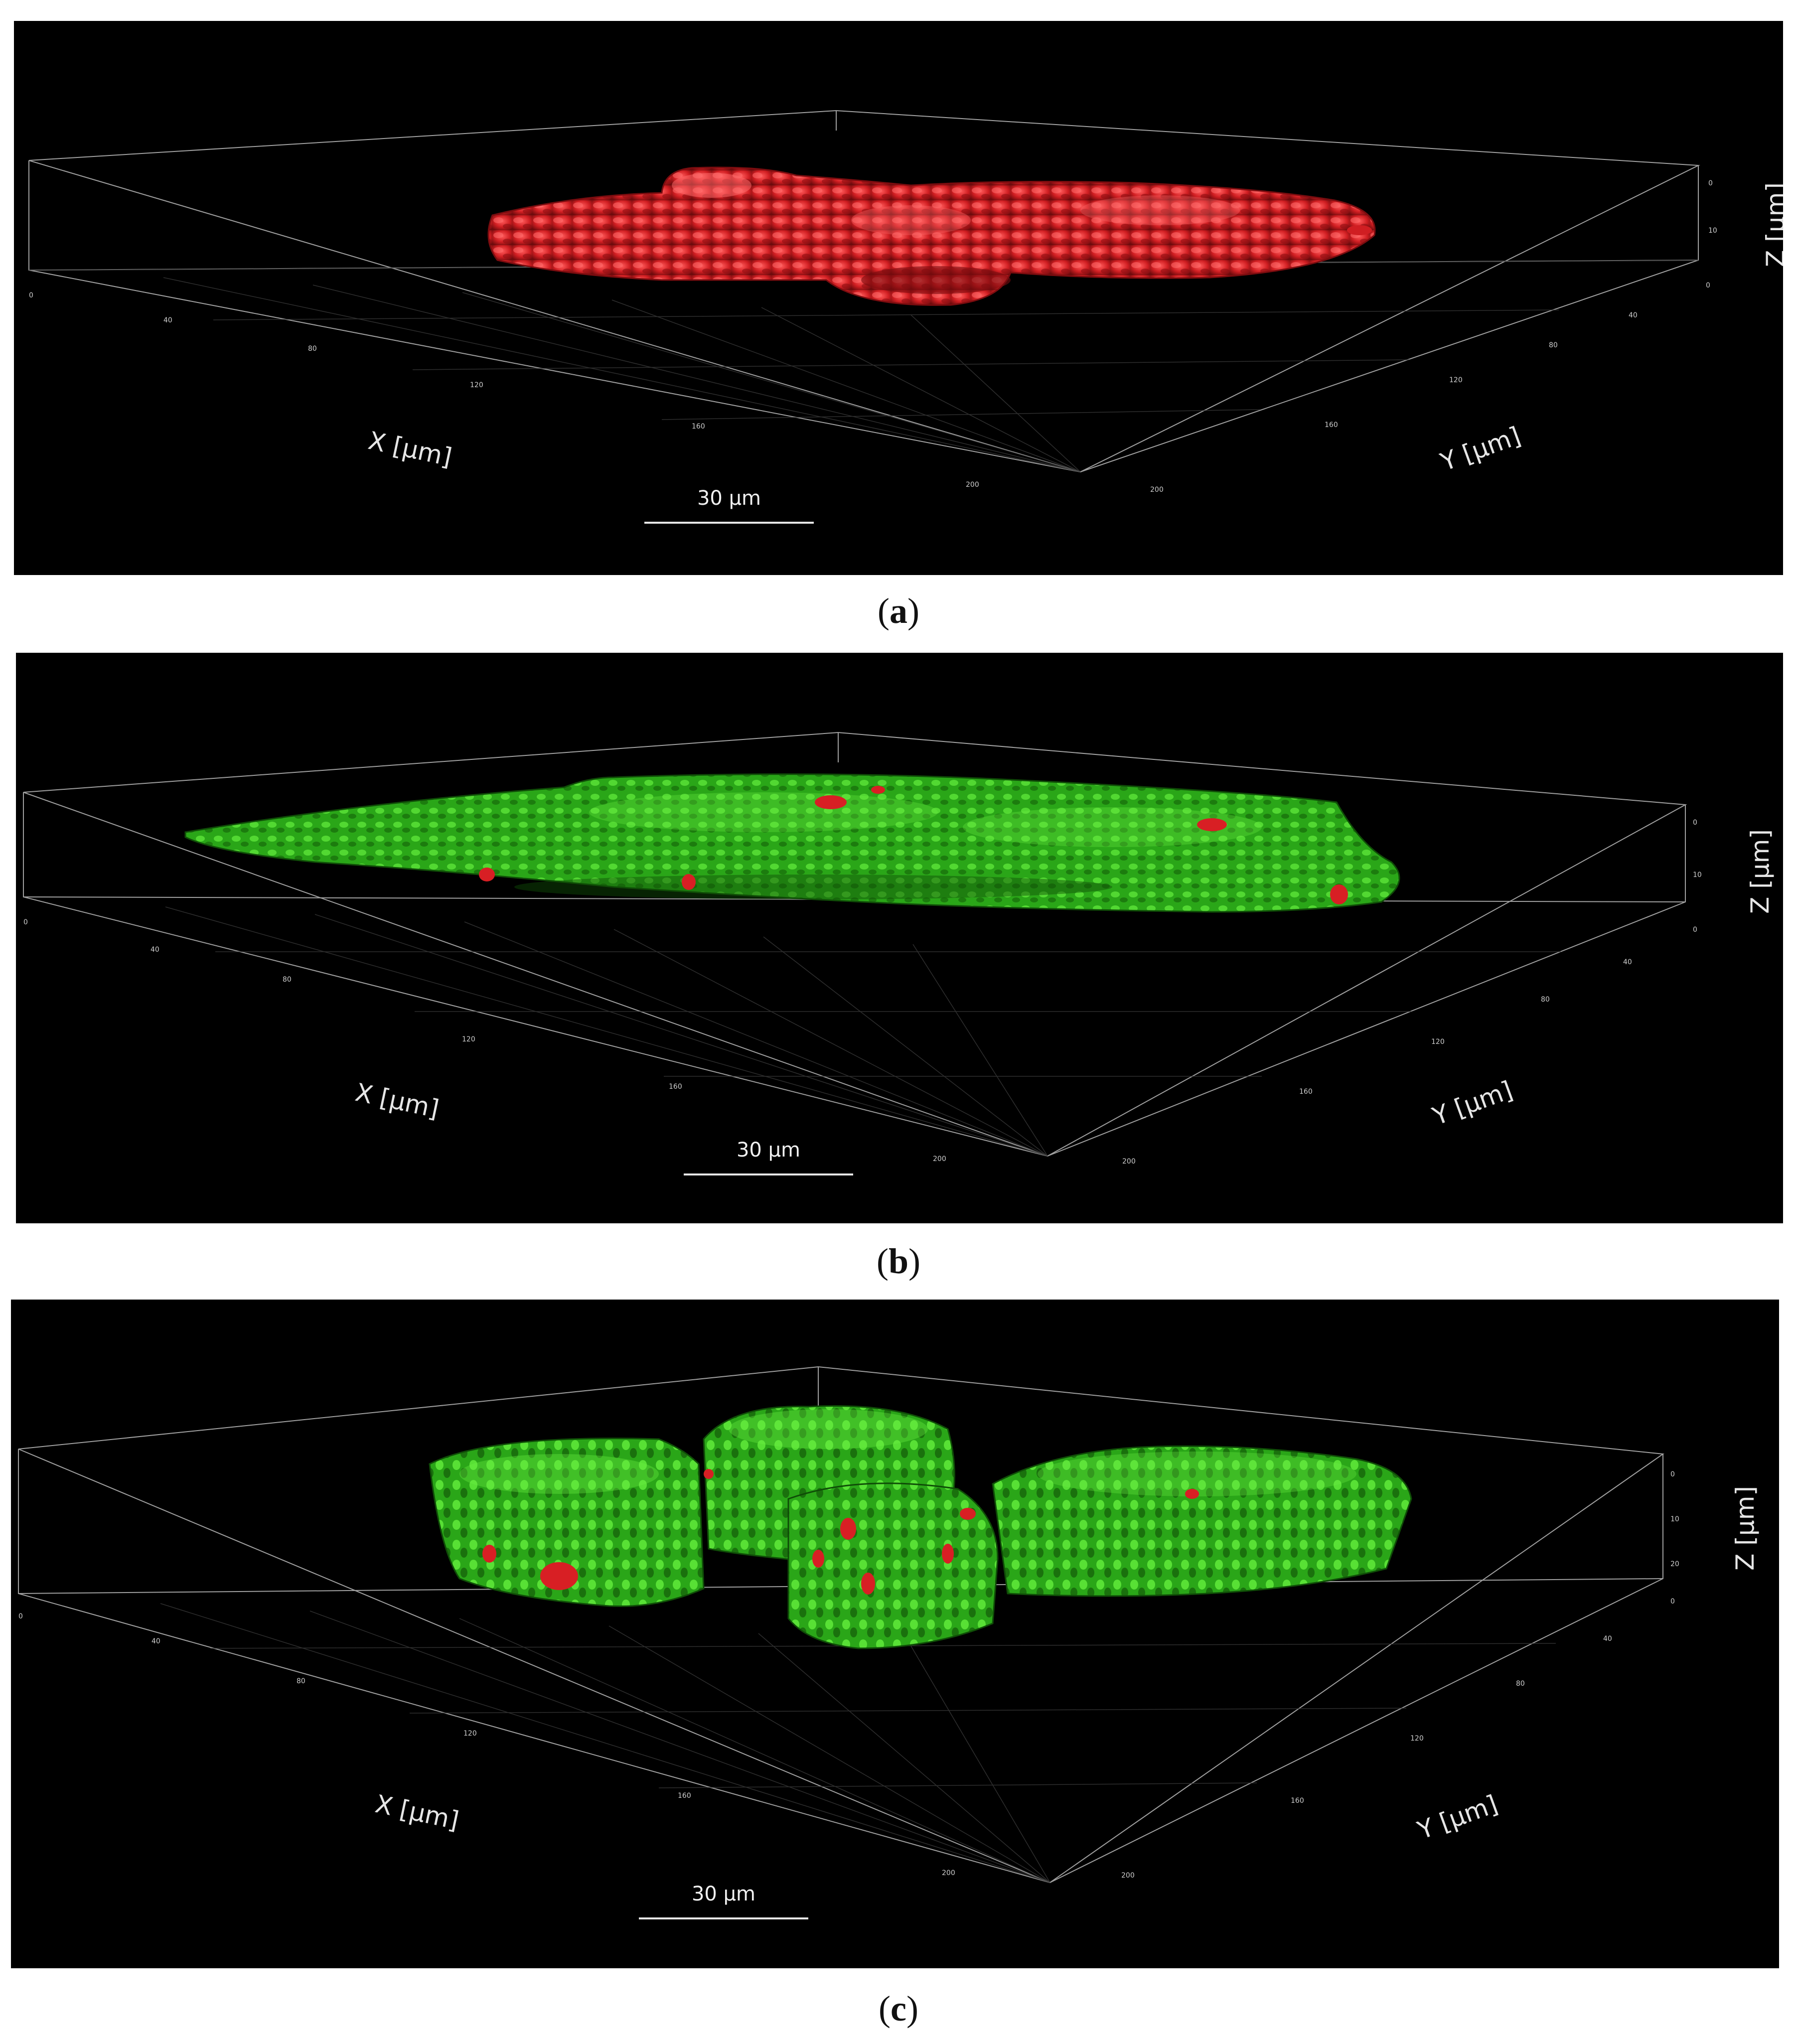 This screenshot has height=2044, width=1797. I want to click on svg-text: 20, so click(1674, 1564).